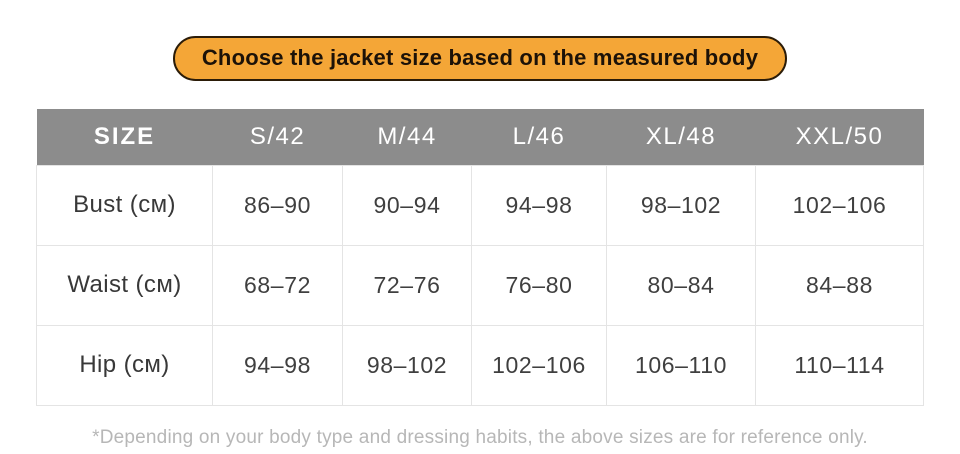 The image size is (960, 454). What do you see at coordinates (681, 205) in the screenshot?
I see `bust-value-xl: 98–102` at bounding box center [681, 205].